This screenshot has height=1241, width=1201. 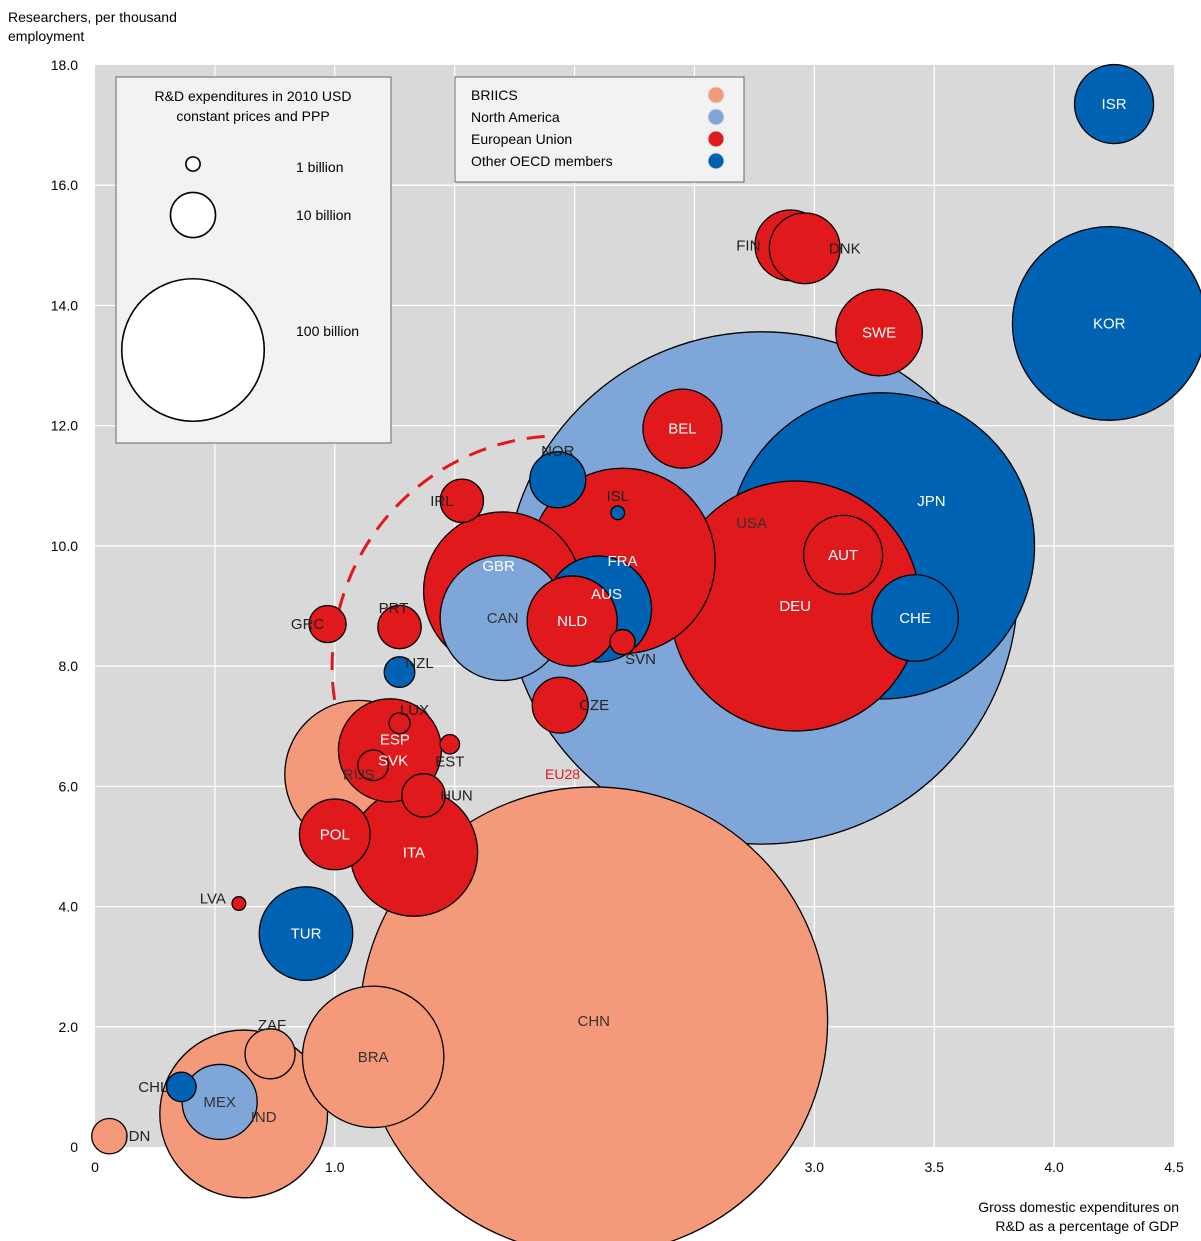 I want to click on x-tick-label: 4.0, so click(x=1054, y=1167).